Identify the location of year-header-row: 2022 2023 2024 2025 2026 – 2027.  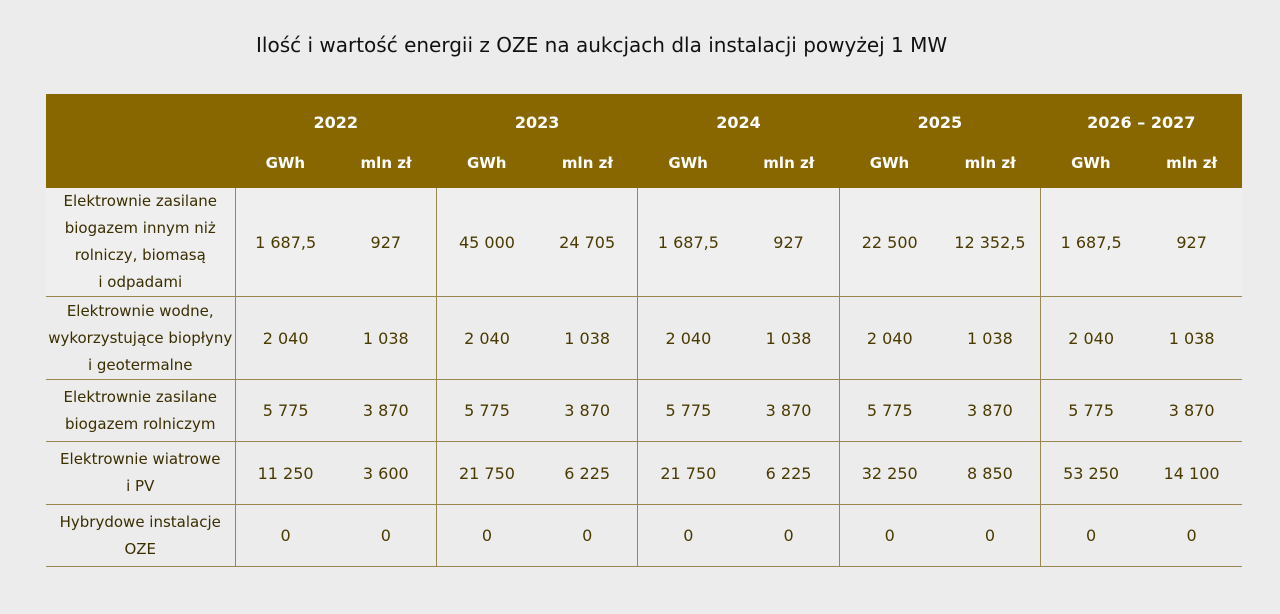
(644, 122).